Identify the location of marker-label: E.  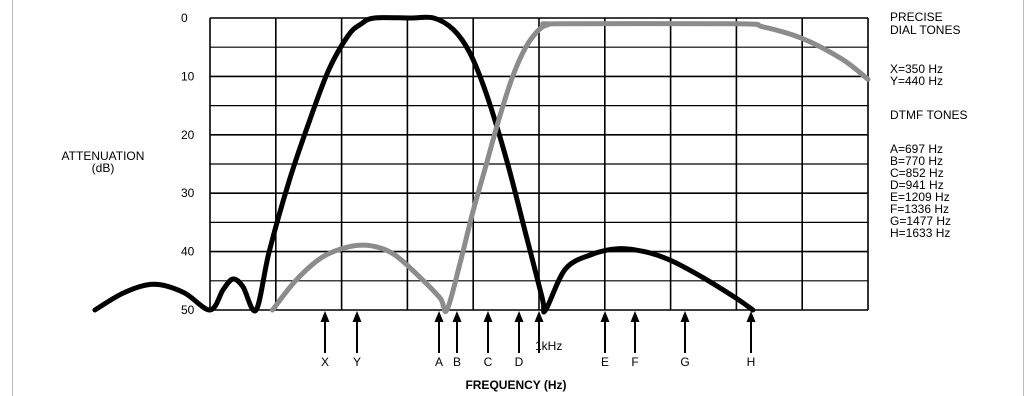
(605, 362).